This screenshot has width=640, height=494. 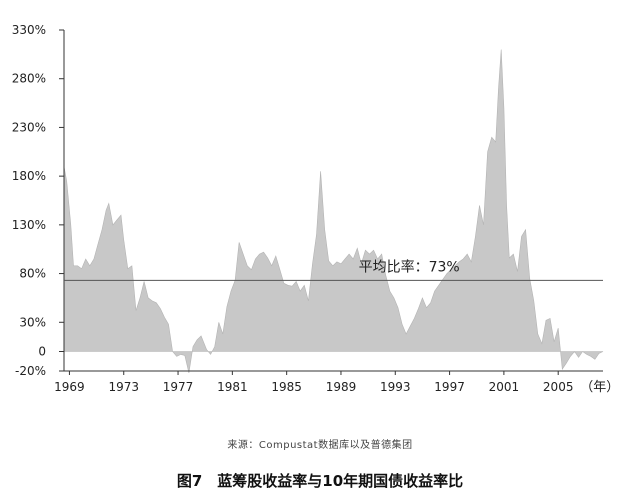 What do you see at coordinates (29, 79) in the screenshot?
I see `y-tick-label: 280%` at bounding box center [29, 79].